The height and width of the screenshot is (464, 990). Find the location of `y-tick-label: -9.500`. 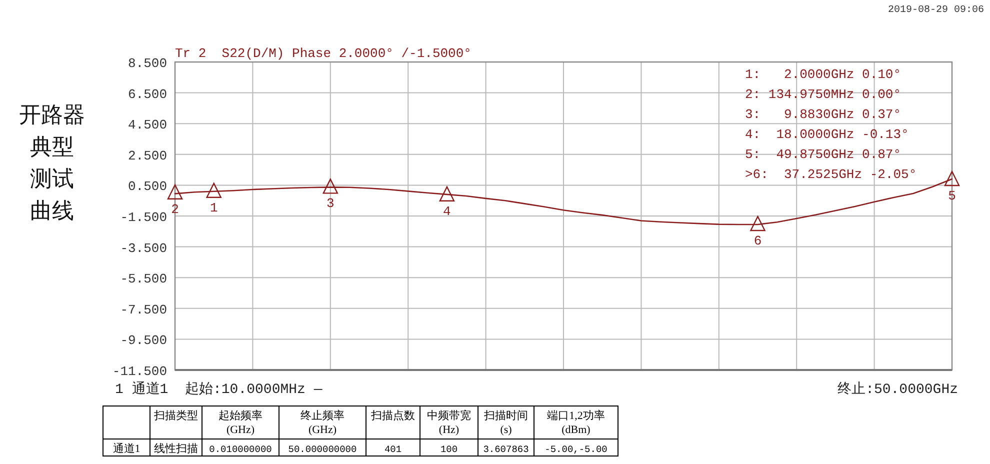

y-tick-label: -9.500 is located at coordinates (143, 340).